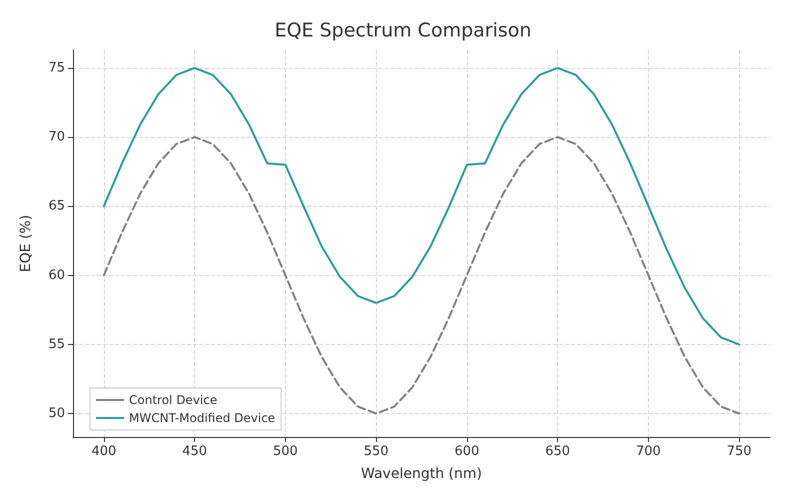 Image resolution: width=808 pixels, height=502 pixels. Describe the element at coordinates (421, 474) in the screenshot. I see `x-axis-title: Wavelength (nm)` at that location.